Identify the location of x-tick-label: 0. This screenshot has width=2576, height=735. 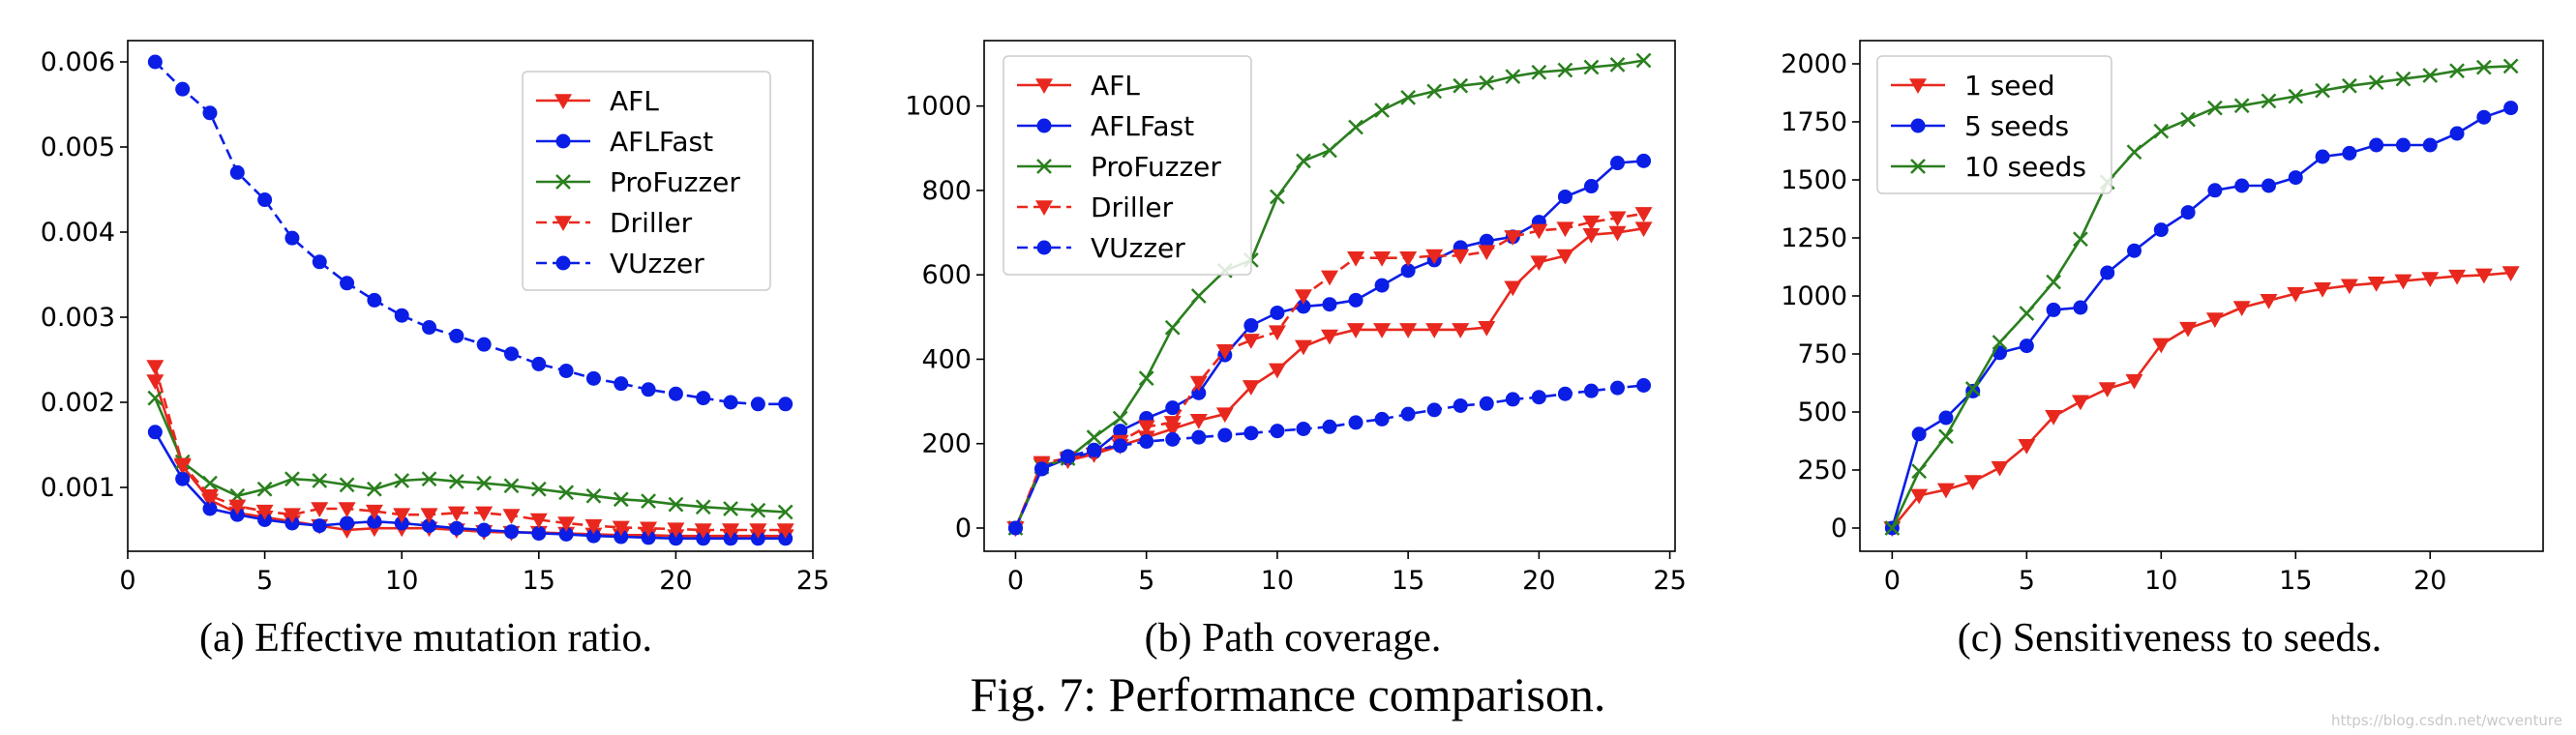
(127, 581).